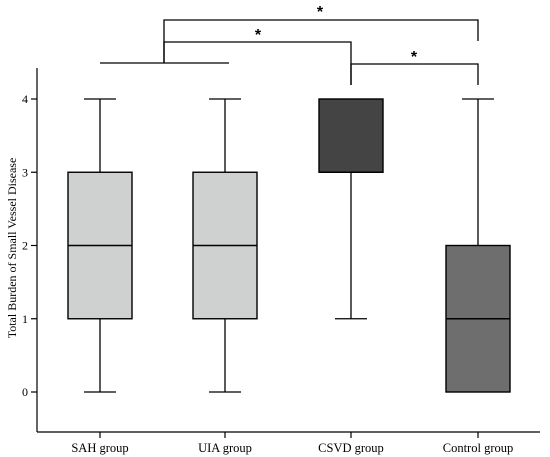 The width and height of the screenshot is (550, 457). Describe the element at coordinates (99, 448) in the screenshot. I see `x-category-label: SAH group` at that location.